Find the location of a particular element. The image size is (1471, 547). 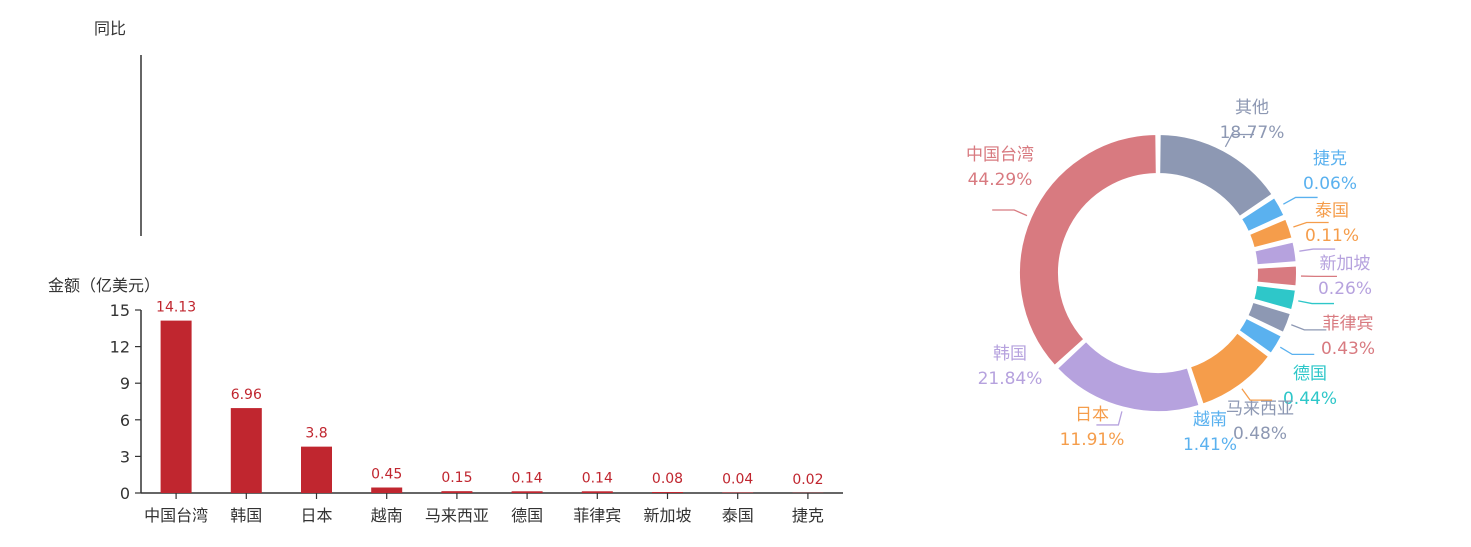

y-tick-label: 0 is located at coordinates (125, 493).